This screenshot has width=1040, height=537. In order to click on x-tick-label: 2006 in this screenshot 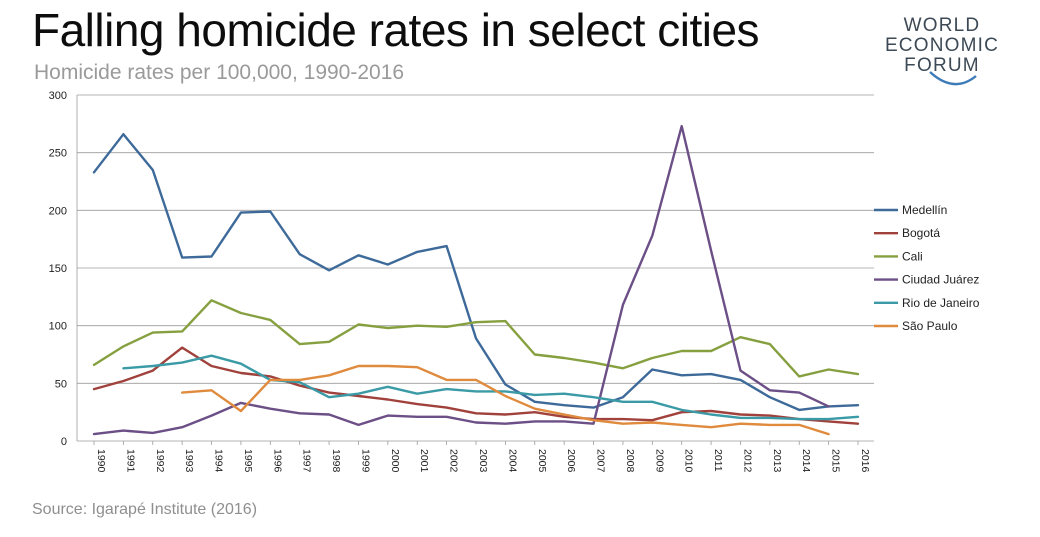, I will do `click(571, 461)`.